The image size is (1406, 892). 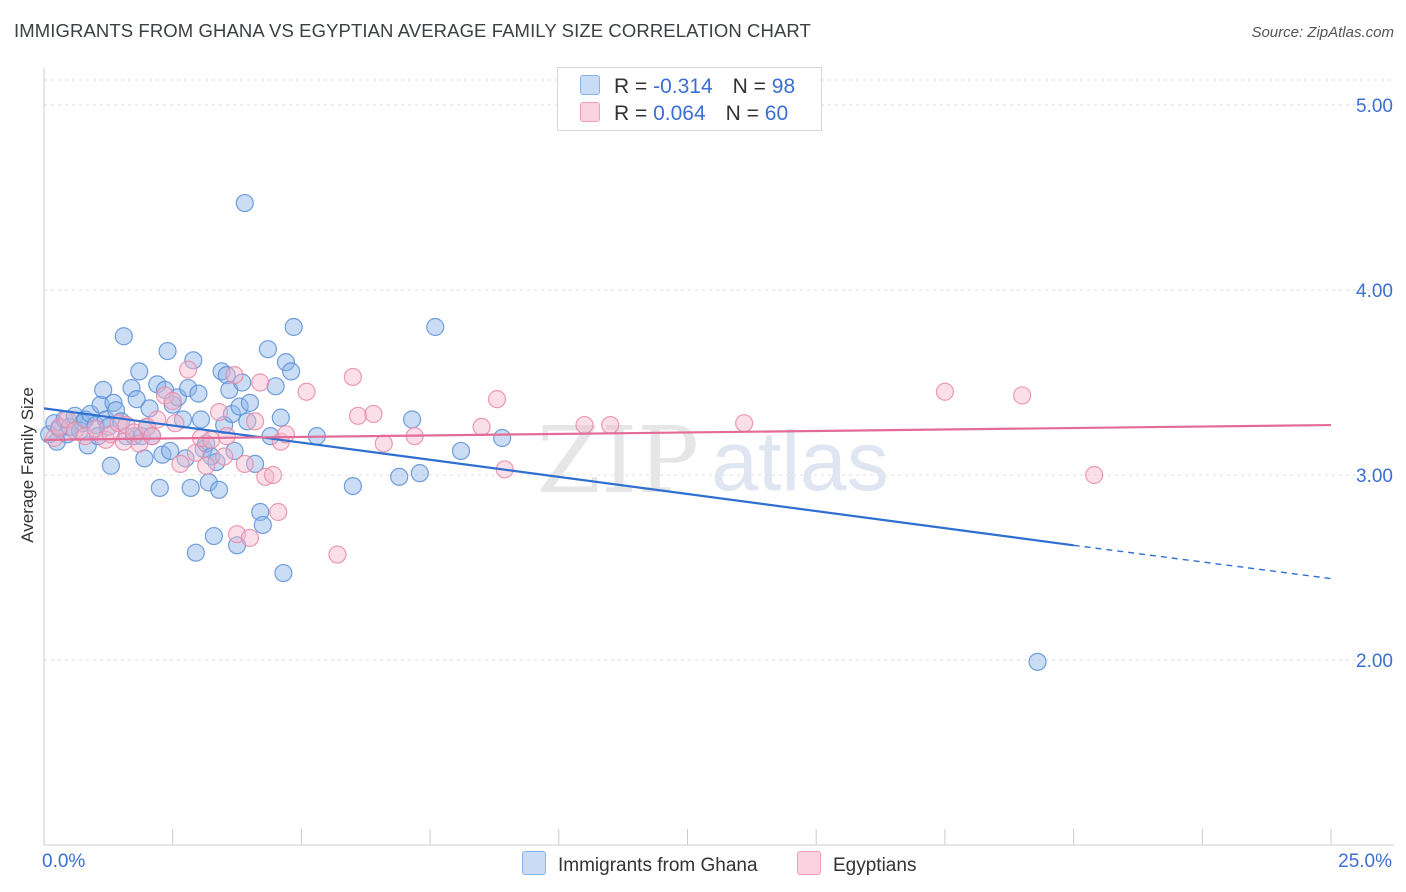 I want to click on bottom-legend-ghana: Immigrants from Ghana, so click(x=640, y=864).